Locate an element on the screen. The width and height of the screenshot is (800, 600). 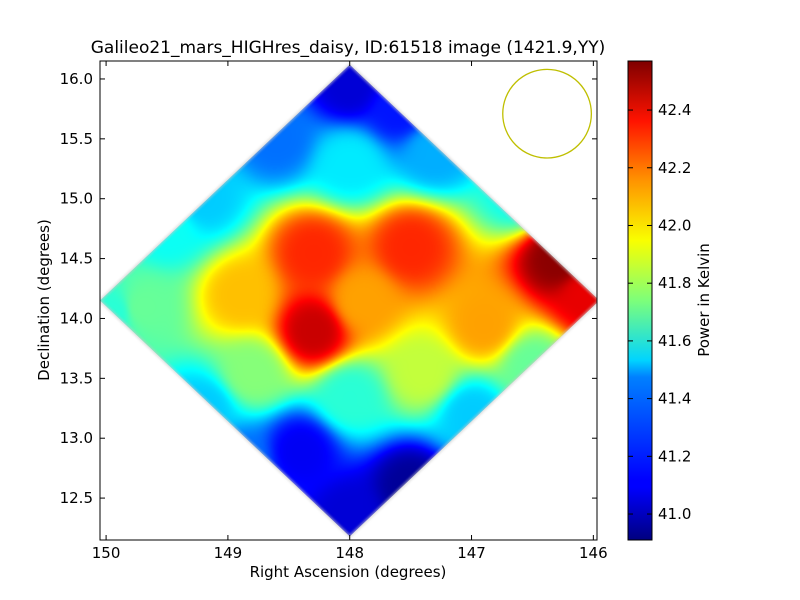
y-tick-label: 14.0 is located at coordinates (76, 318).